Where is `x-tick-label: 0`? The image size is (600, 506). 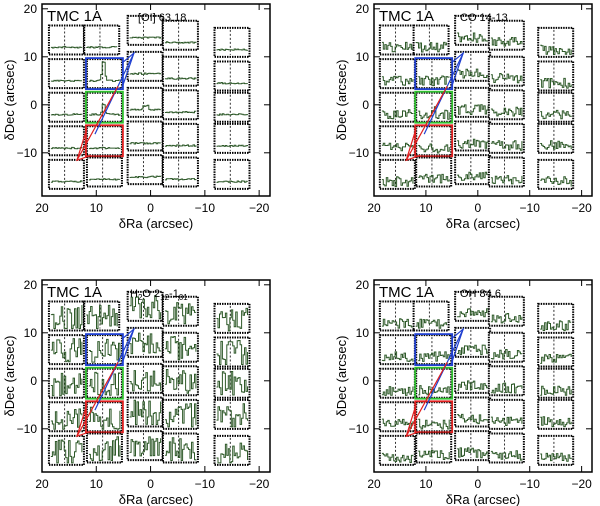
x-tick-label: 0 is located at coordinates (150, 484).